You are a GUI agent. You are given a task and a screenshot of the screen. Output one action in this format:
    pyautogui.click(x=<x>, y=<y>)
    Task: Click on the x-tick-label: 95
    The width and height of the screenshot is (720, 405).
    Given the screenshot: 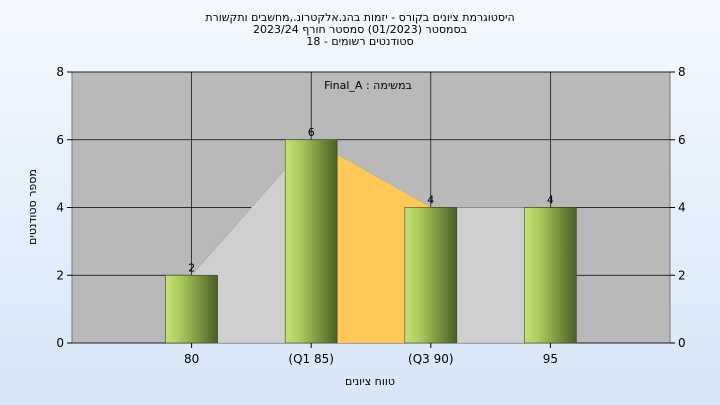 What is the action you would take?
    pyautogui.click(x=550, y=359)
    